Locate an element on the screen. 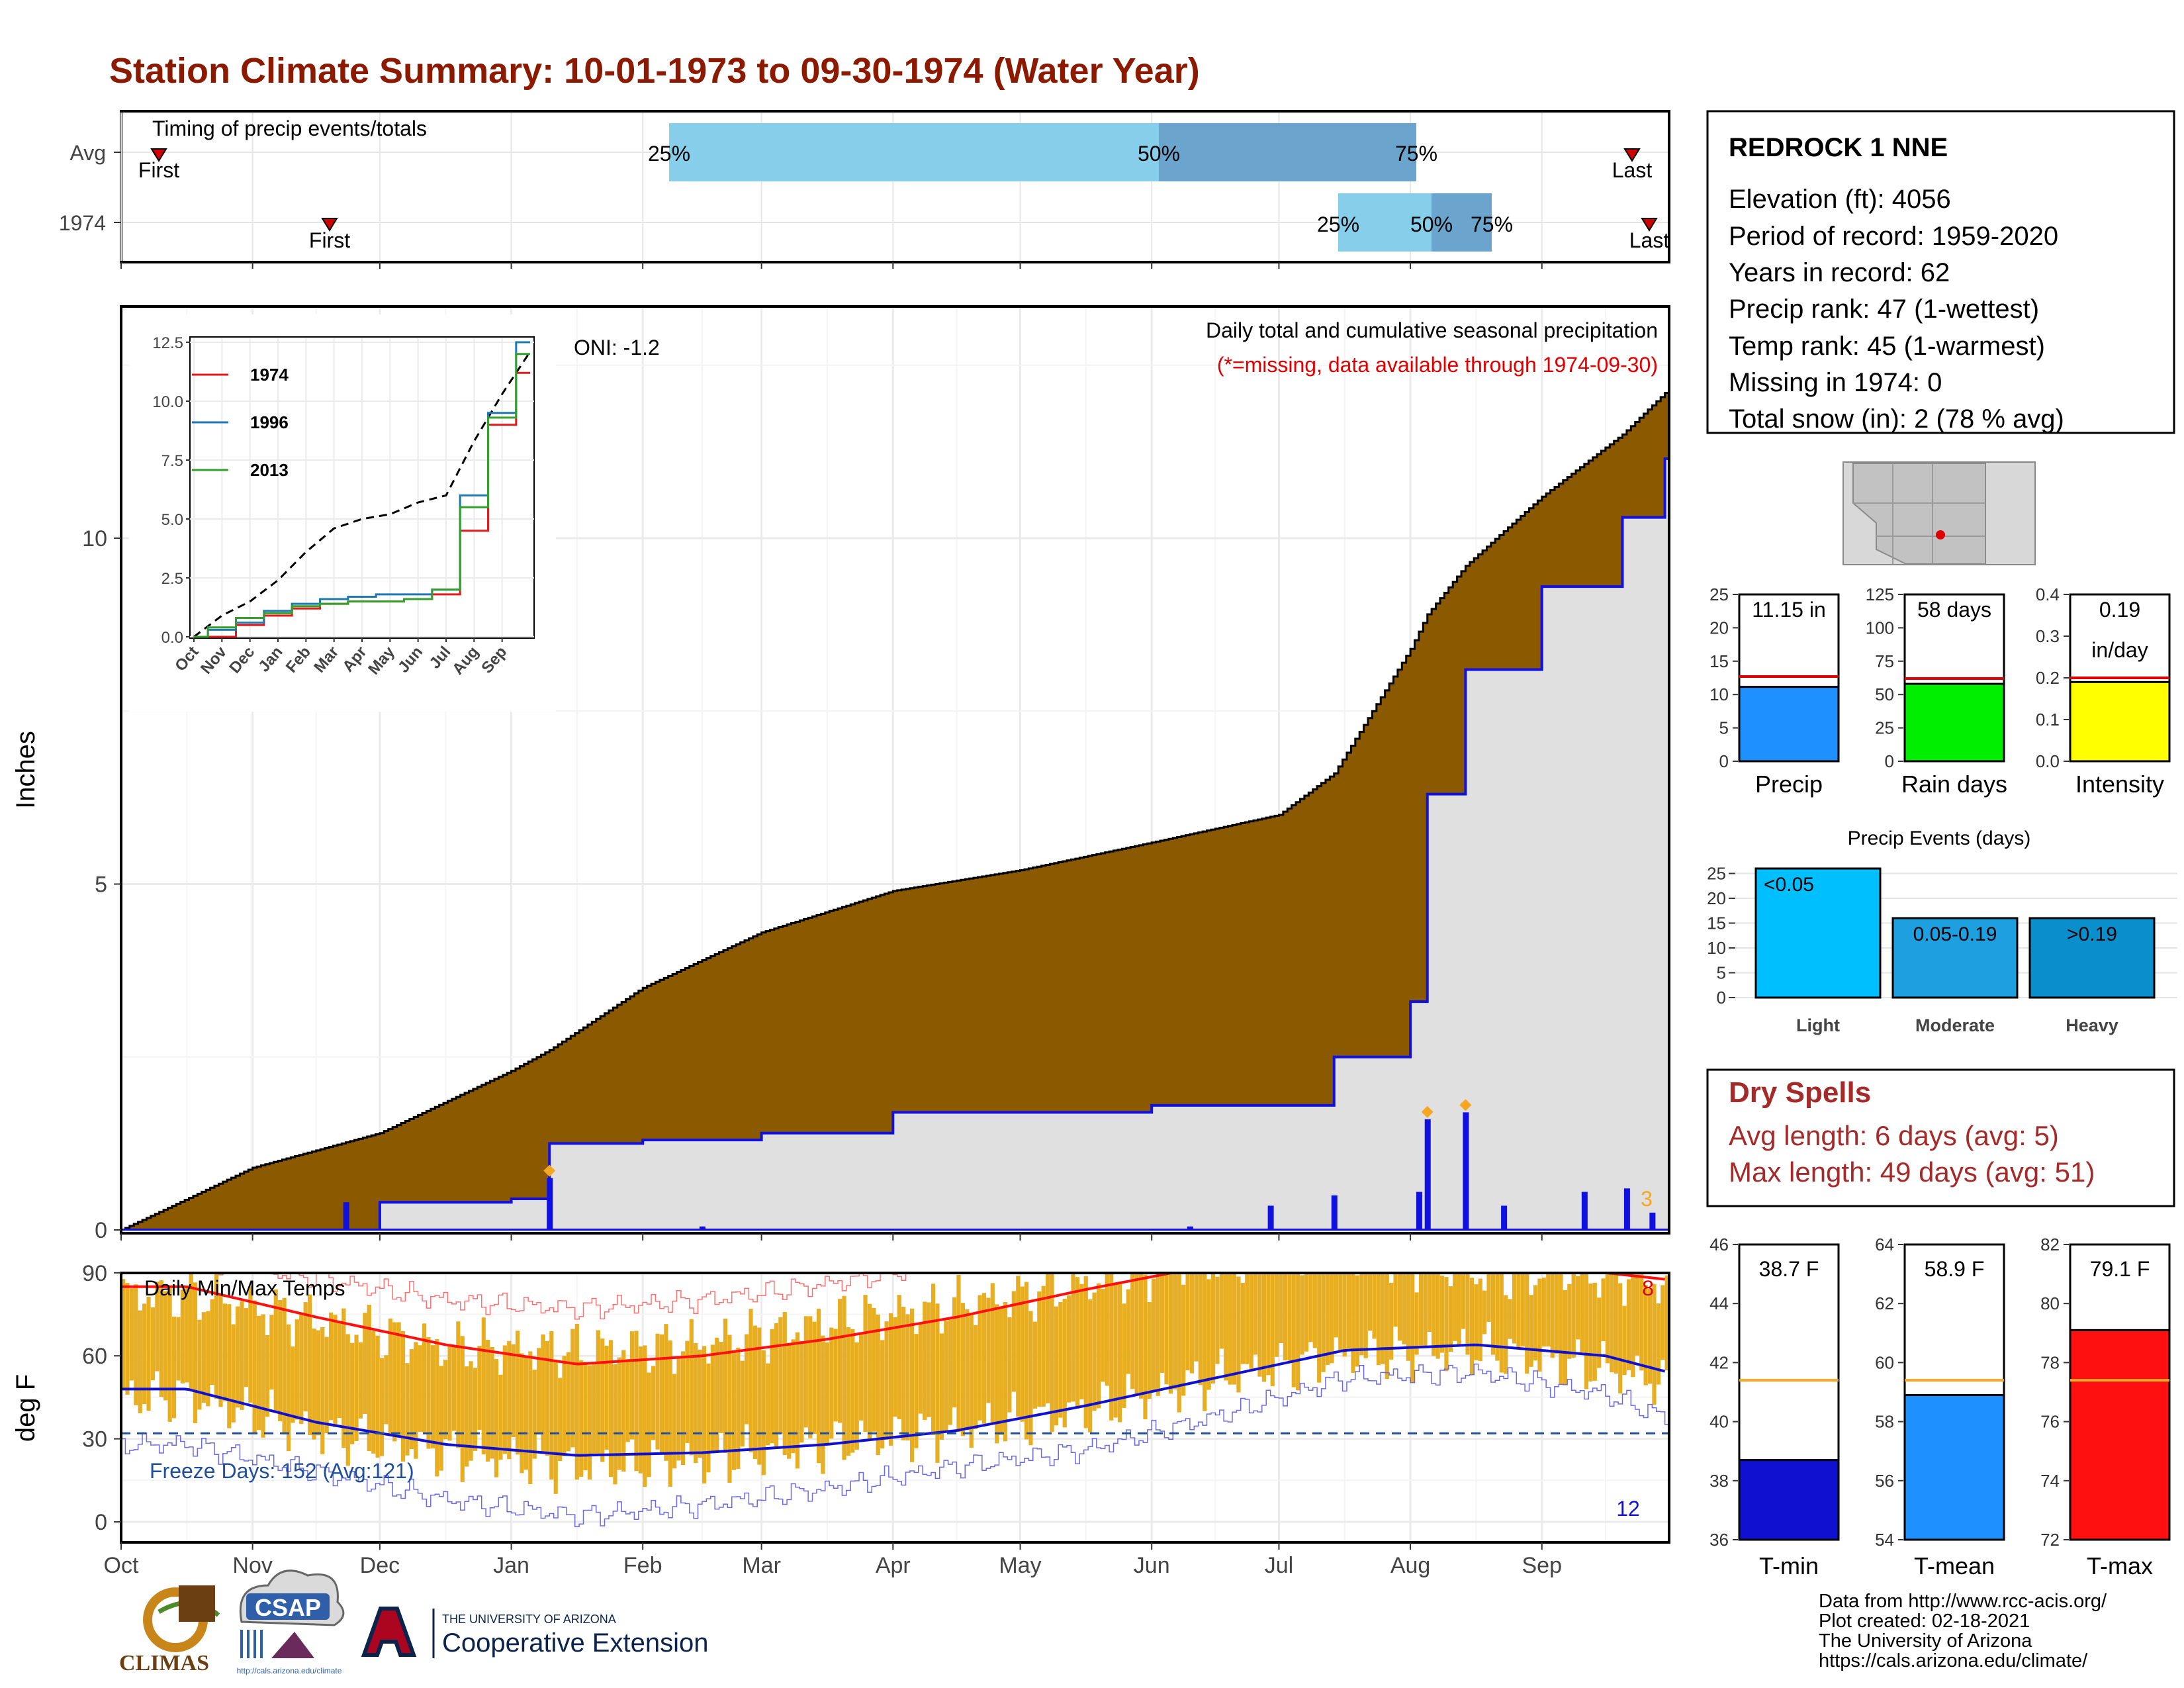 This screenshot has width=2184, height=1688. inset-y-tick-label: 12.5 is located at coordinates (167, 343).